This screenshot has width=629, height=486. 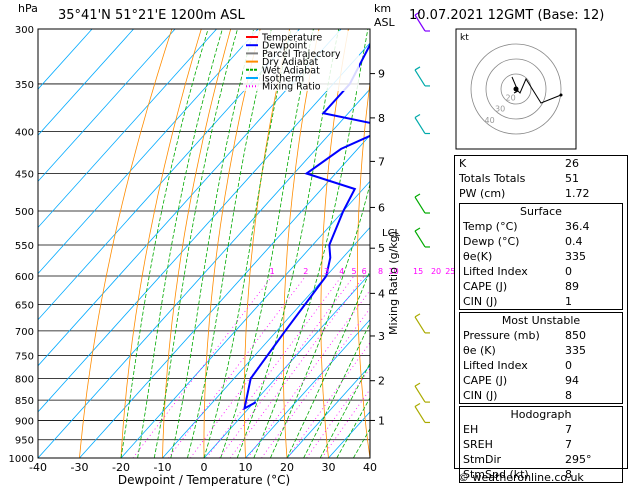 What do you see at coordinates (80, 467) in the screenshot?
I see `temperature-tick-label: -30` at bounding box center [80, 467].